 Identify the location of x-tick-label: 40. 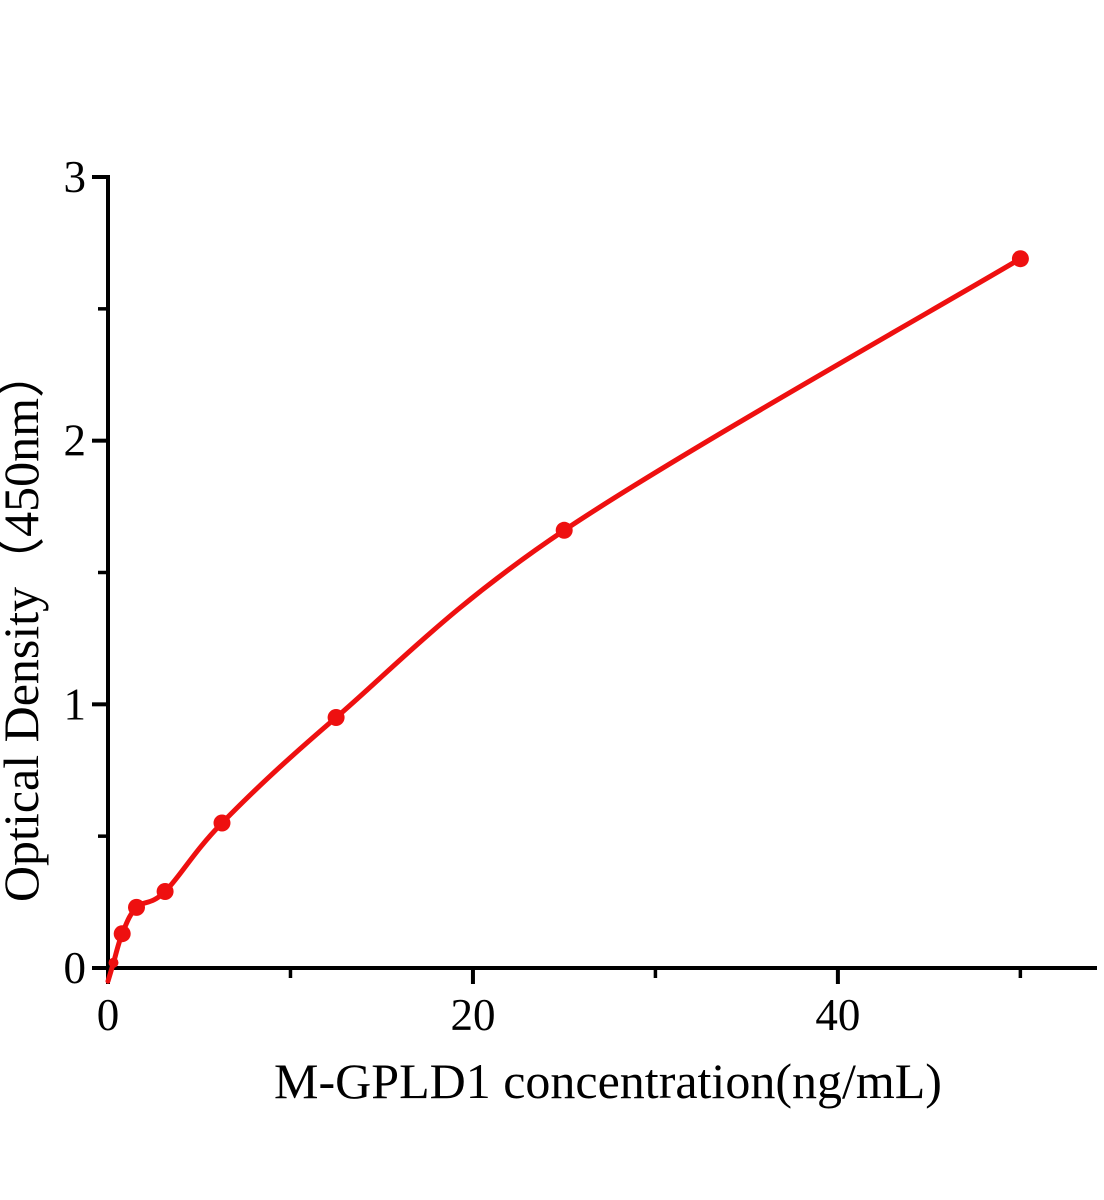
(837, 1015).